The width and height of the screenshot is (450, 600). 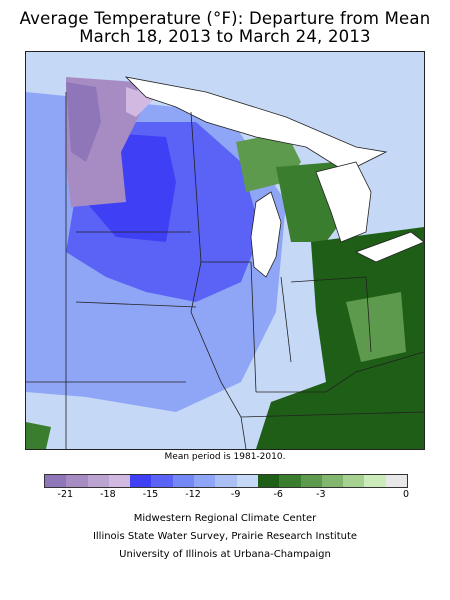 I want to click on border-il-mo, so click(x=218, y=380).